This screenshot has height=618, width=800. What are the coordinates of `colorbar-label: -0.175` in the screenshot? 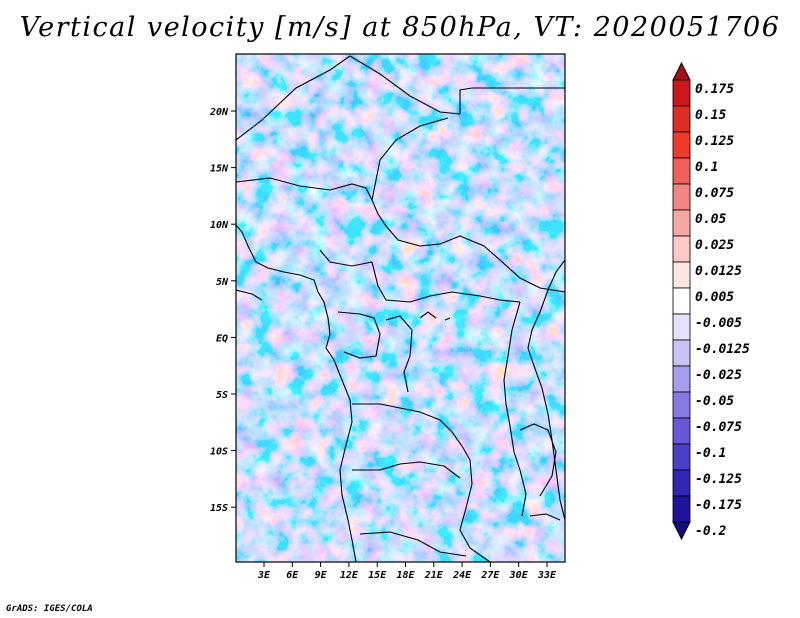 It's located at (718, 505).